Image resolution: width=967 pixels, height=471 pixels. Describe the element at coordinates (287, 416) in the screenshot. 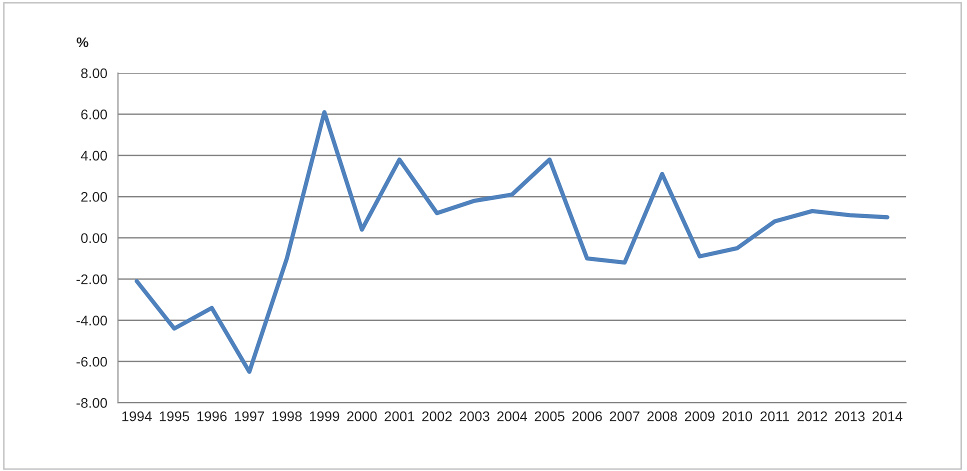

I see `x-tick-label: 1998` at that location.